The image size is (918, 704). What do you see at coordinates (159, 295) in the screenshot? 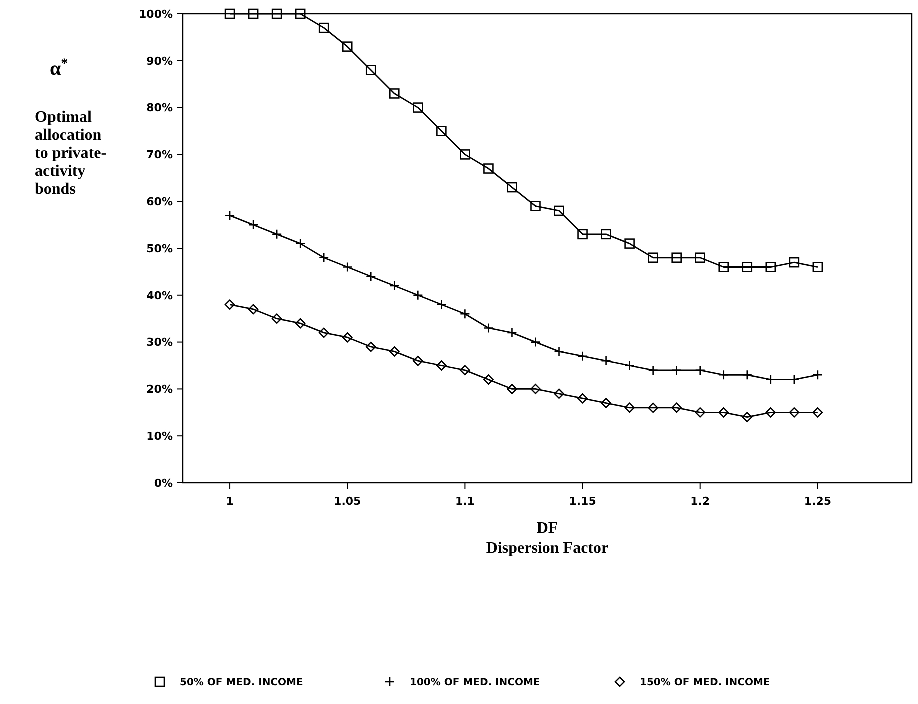
I see `y-tick-label: 40%` at bounding box center [159, 295].